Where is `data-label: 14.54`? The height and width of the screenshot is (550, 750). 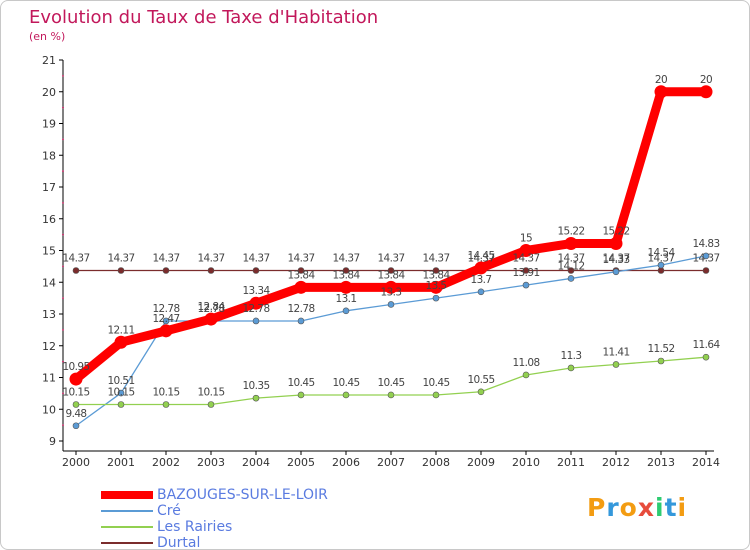
data-label: 14.54 is located at coordinates (661, 253).